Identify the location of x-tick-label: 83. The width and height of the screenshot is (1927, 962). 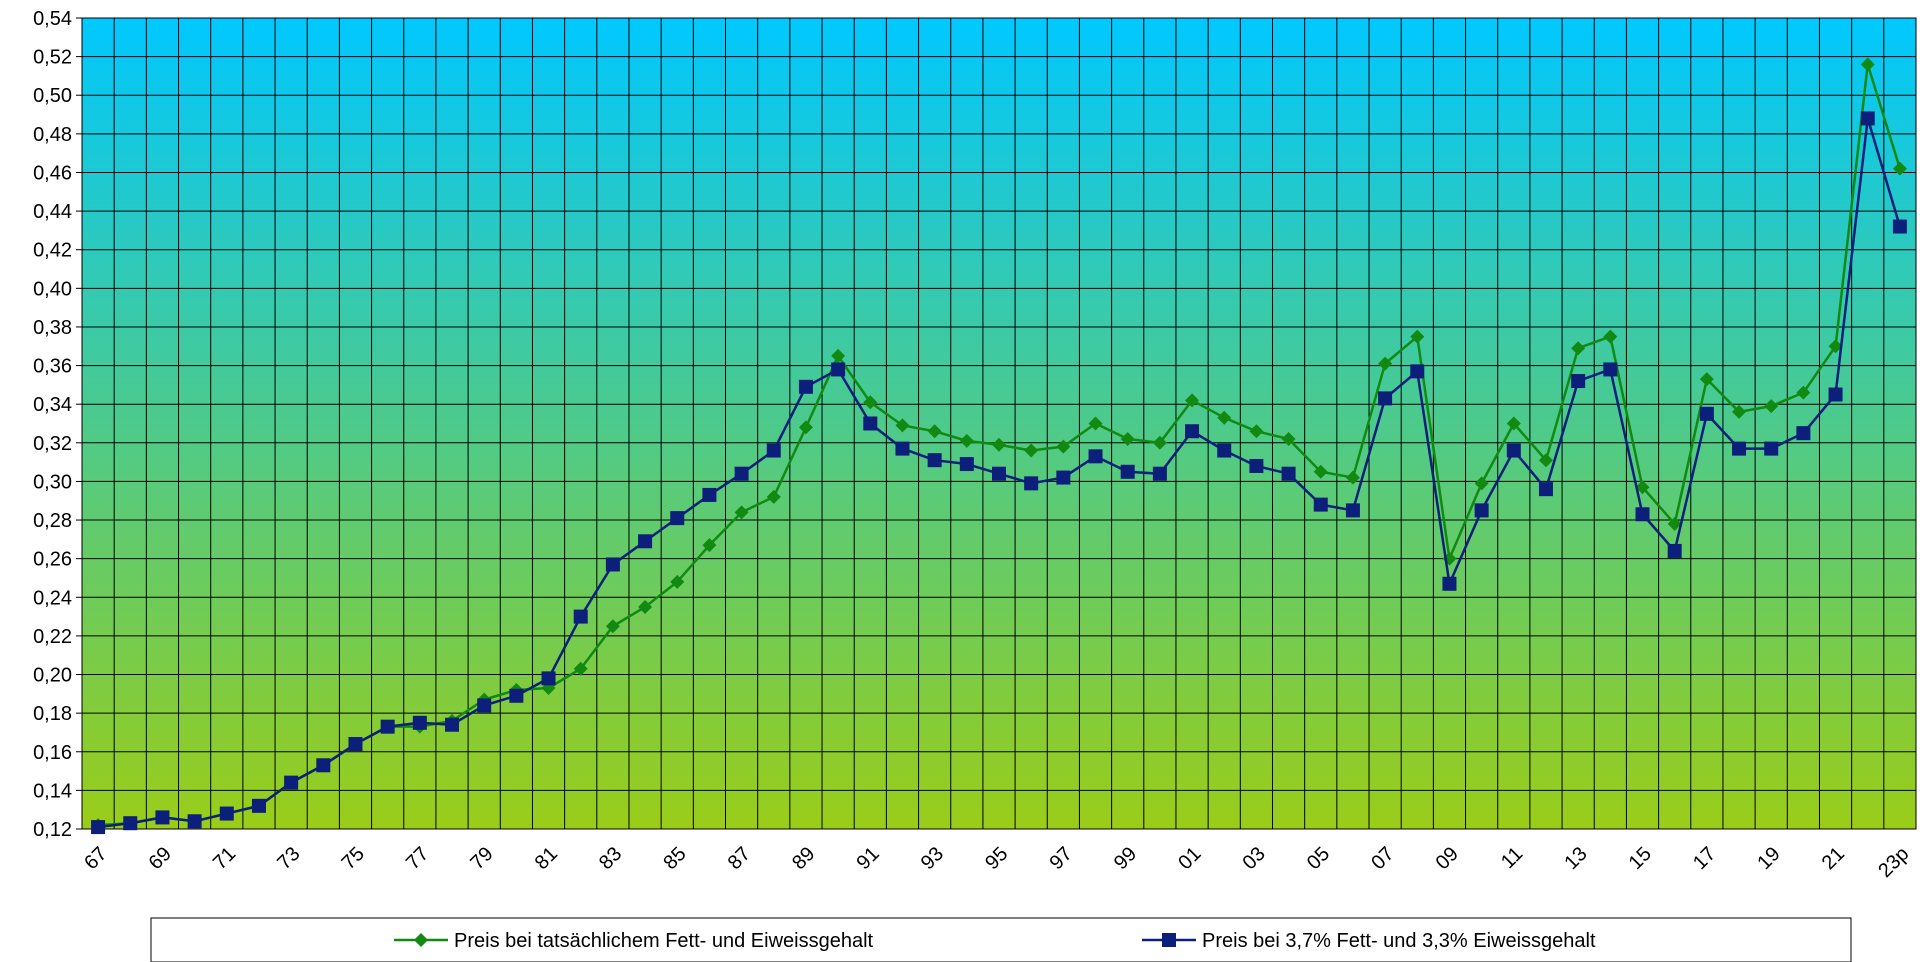
(610, 858).